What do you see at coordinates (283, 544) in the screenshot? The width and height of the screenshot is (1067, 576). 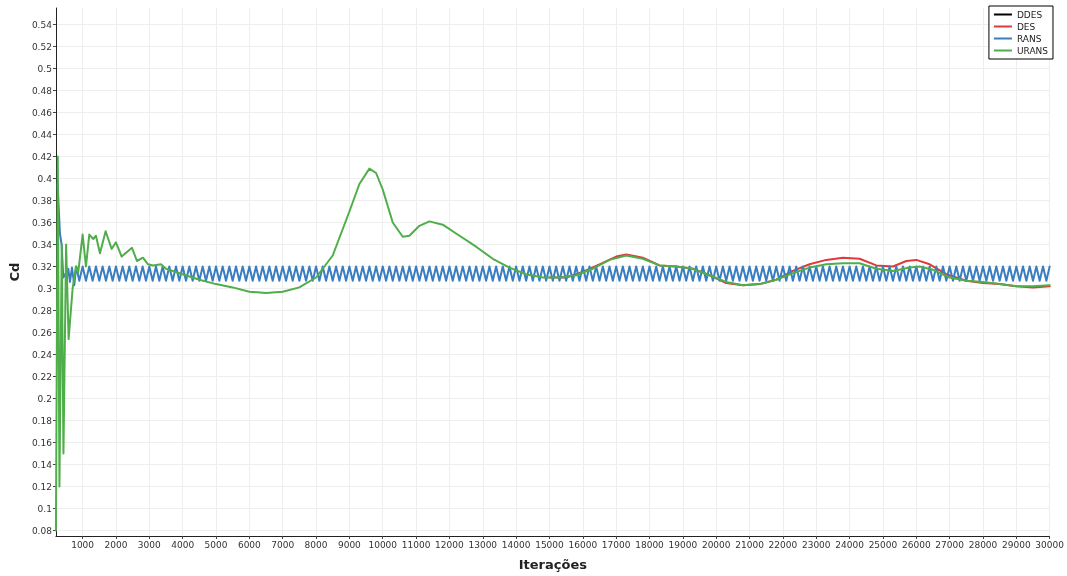 I see `x-tick-label: 7000` at bounding box center [283, 544].